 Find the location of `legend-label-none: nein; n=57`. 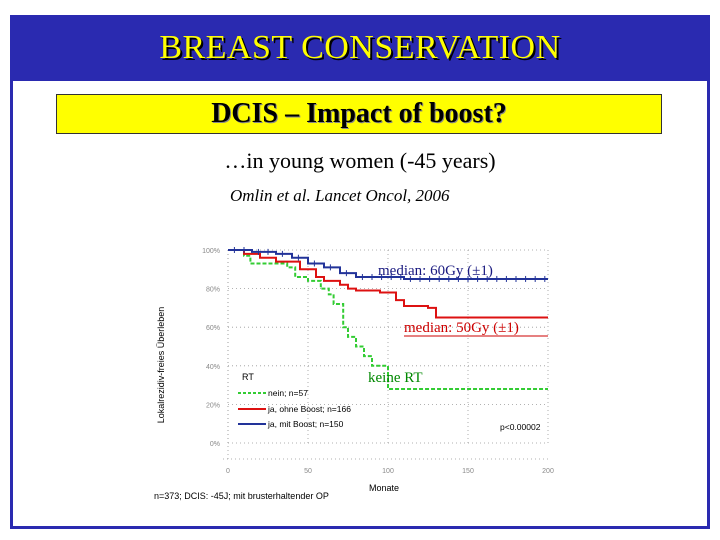

legend-label-none: nein; n=57 is located at coordinates (288, 393).